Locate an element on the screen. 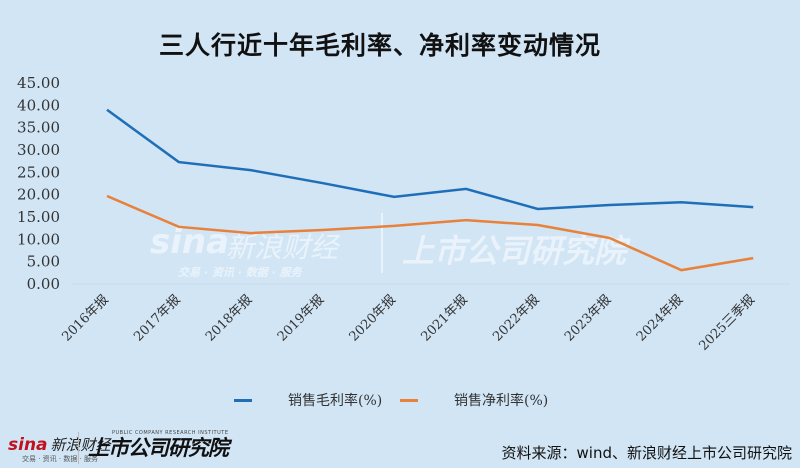  x-tick-label: 2016年报 is located at coordinates (85, 318).